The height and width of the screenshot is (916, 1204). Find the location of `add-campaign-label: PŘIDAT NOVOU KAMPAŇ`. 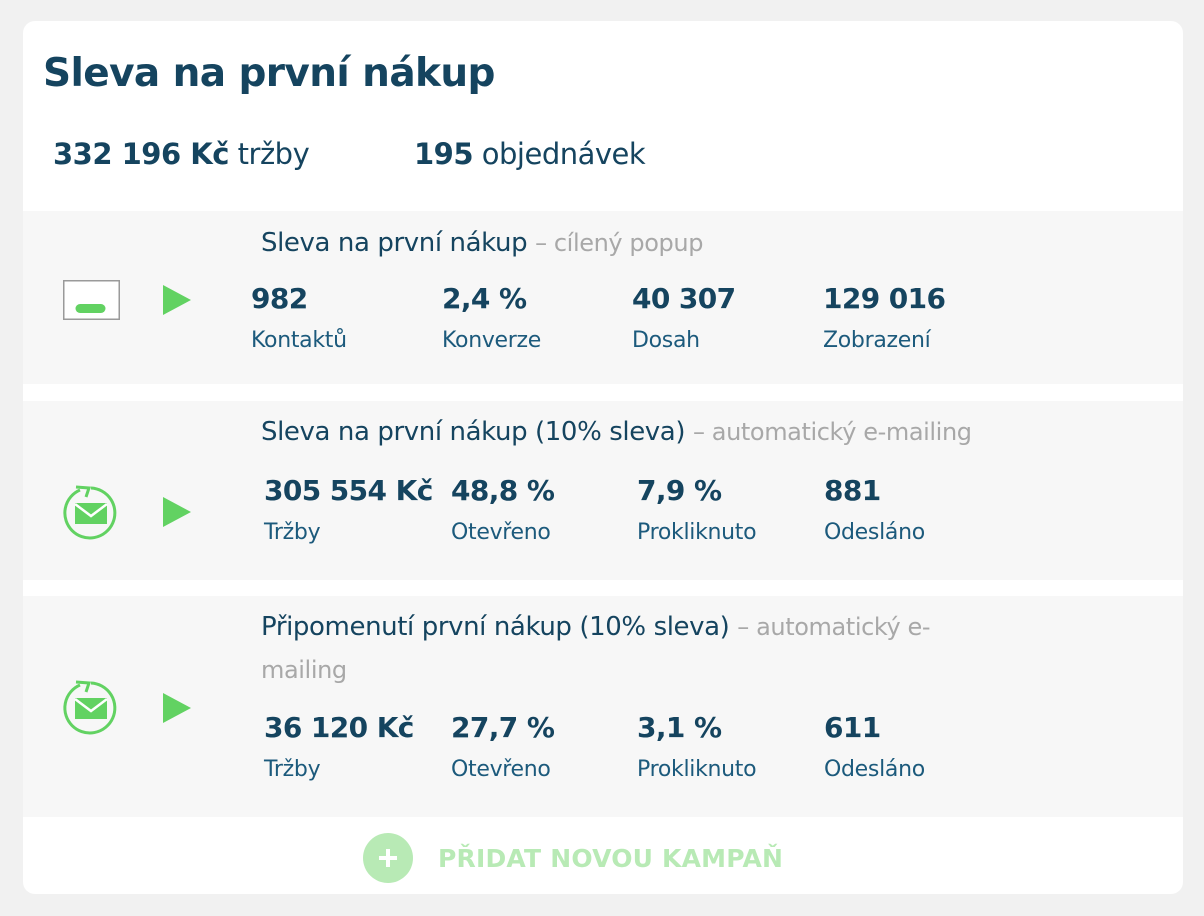

add-campaign-label: PŘIDAT NOVOU KAMPAŇ is located at coordinates (611, 858).